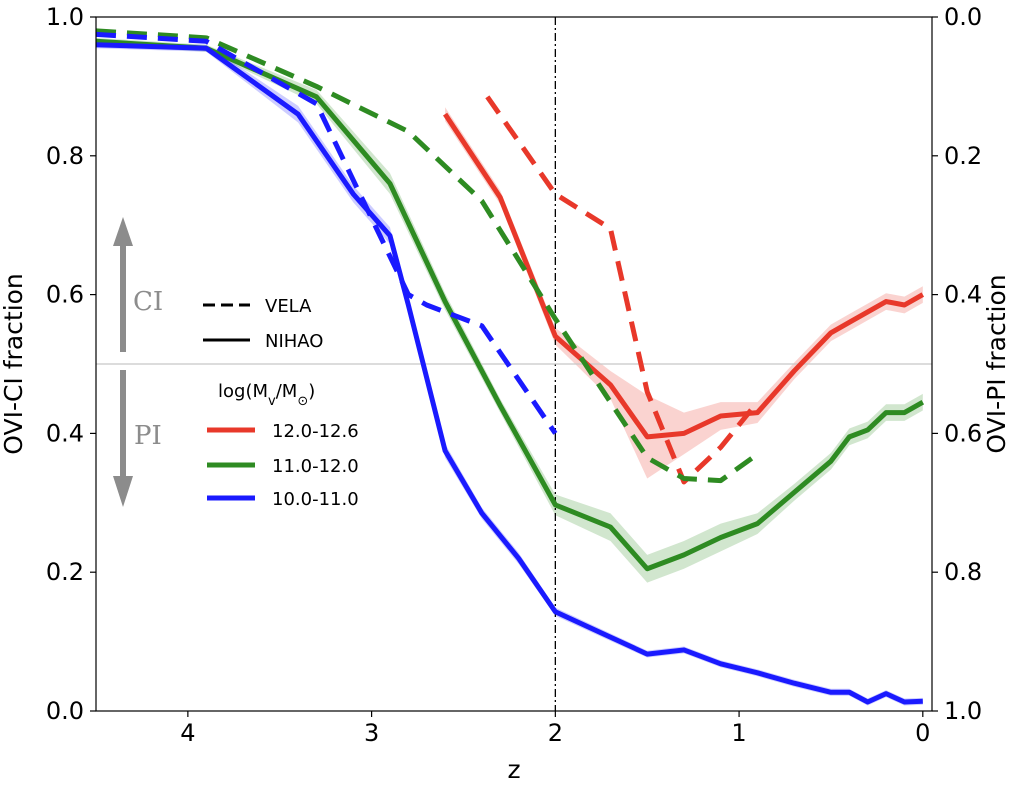  Describe the element at coordinates (138, 362) in the screenshot. I see `ci-pi-annotation: CI PI` at that location.